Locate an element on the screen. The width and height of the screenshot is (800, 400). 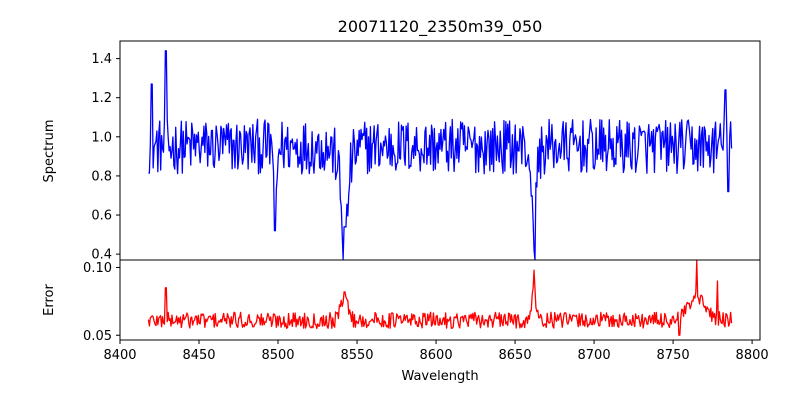
spectrum-y-tick-label: 1.4 is located at coordinates (101, 59).